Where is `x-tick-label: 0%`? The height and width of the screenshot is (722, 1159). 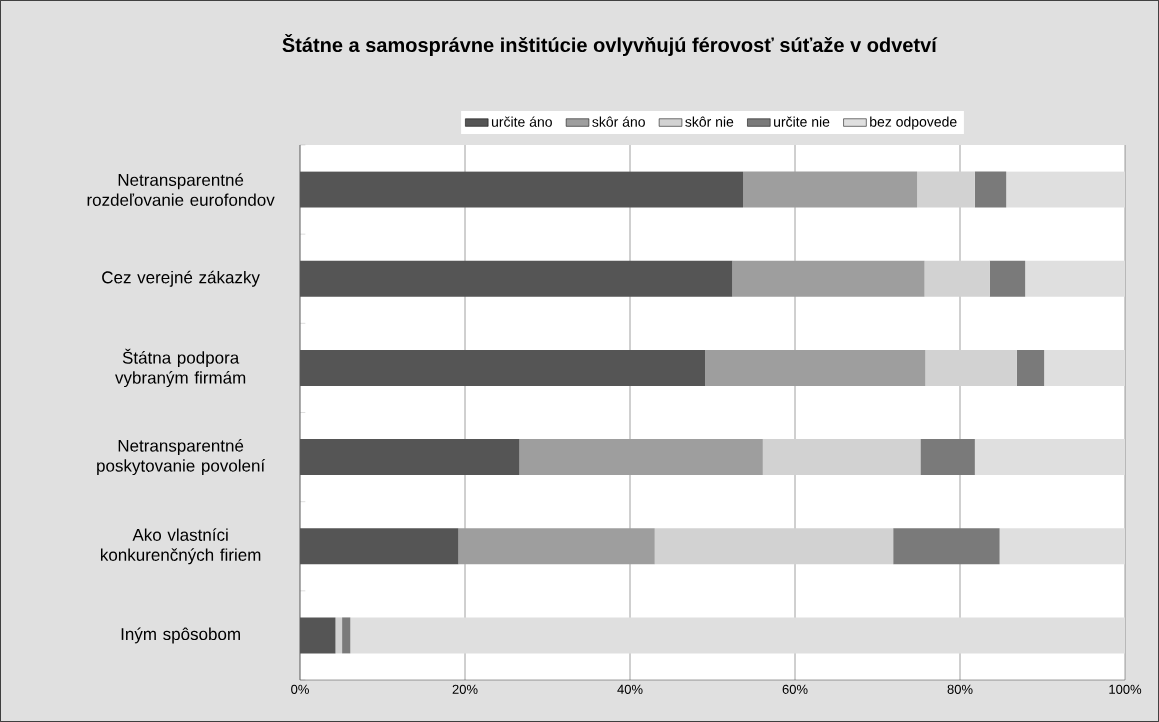
x-tick-label: 0% is located at coordinates (300, 689).